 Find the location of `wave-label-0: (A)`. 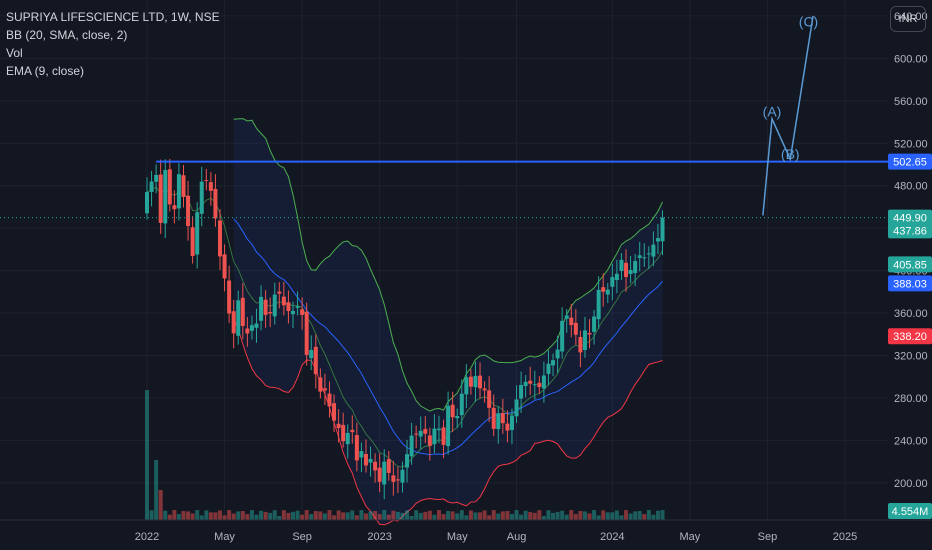

wave-label-0: (A) is located at coordinates (772, 112).